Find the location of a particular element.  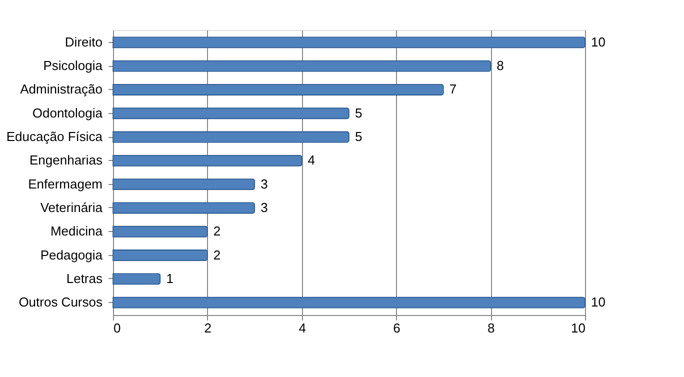

y-tick-label: Letras is located at coordinates (84, 278).